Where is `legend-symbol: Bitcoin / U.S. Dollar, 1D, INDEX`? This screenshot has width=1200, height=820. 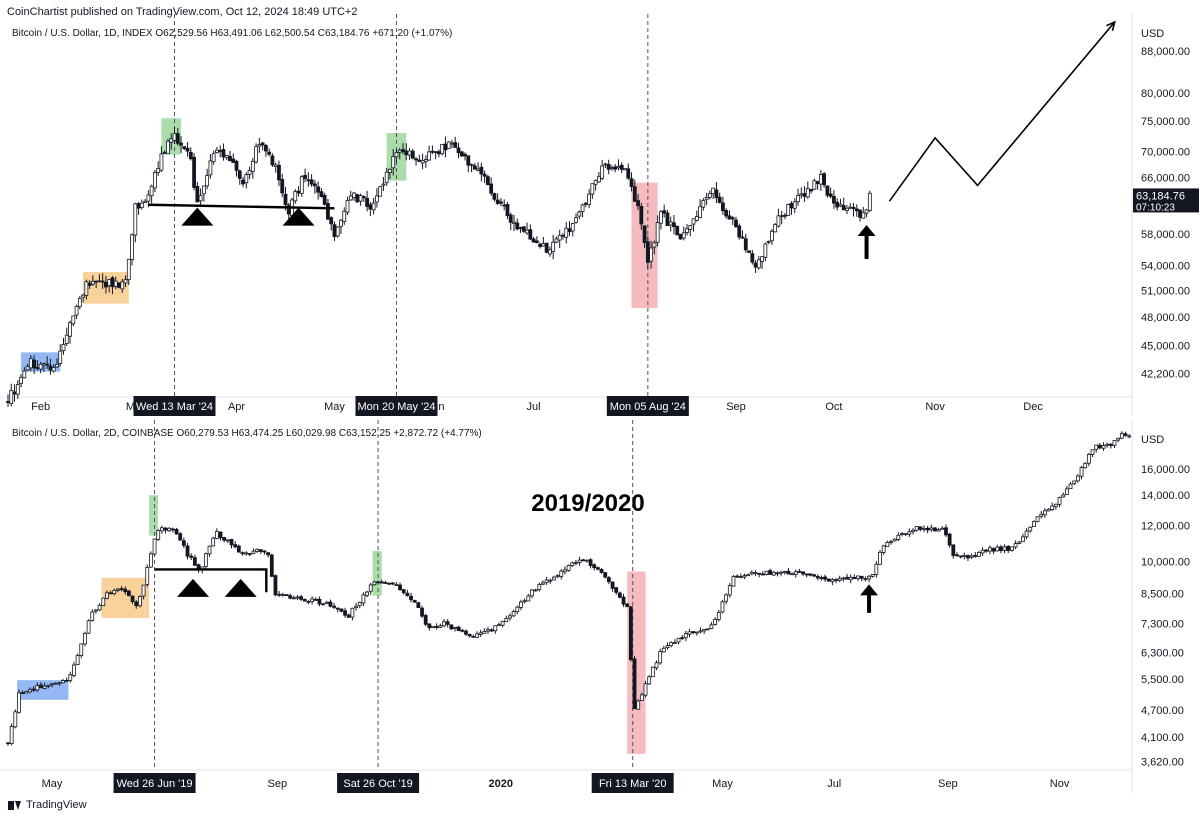 legend-symbol: Bitcoin / U.S. Dollar, 1D, INDEX is located at coordinates (83, 33).